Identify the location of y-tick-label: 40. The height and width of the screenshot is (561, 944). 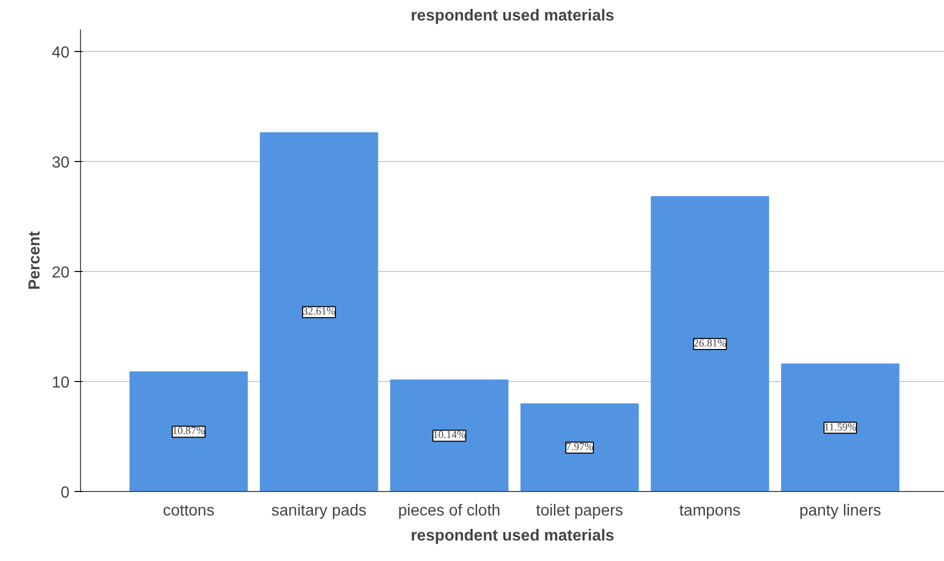
(61, 53).